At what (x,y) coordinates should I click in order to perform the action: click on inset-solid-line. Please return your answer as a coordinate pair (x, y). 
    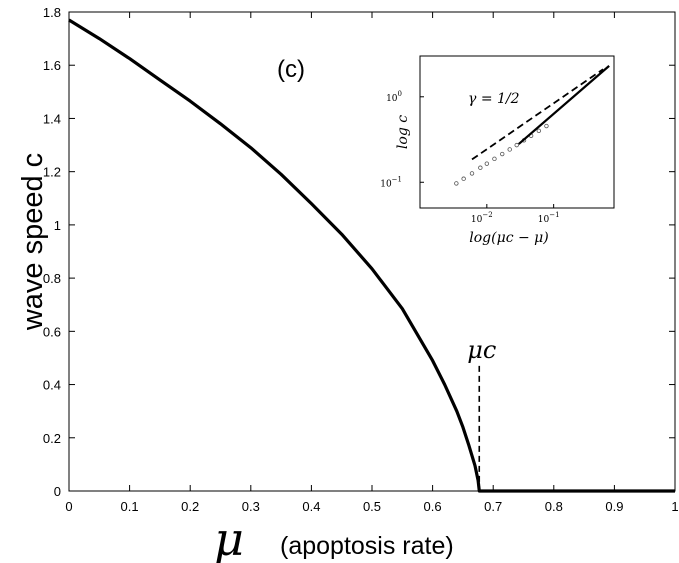
    Looking at the image, I should click on (563, 105).